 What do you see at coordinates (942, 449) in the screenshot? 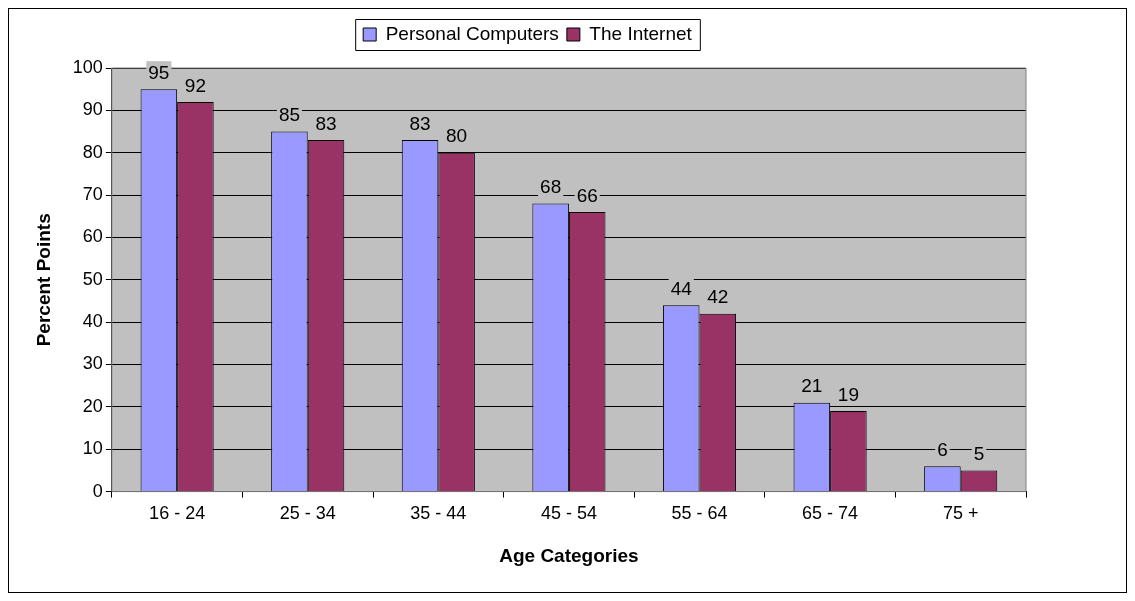
I see `data-label: 6` at bounding box center [942, 449].